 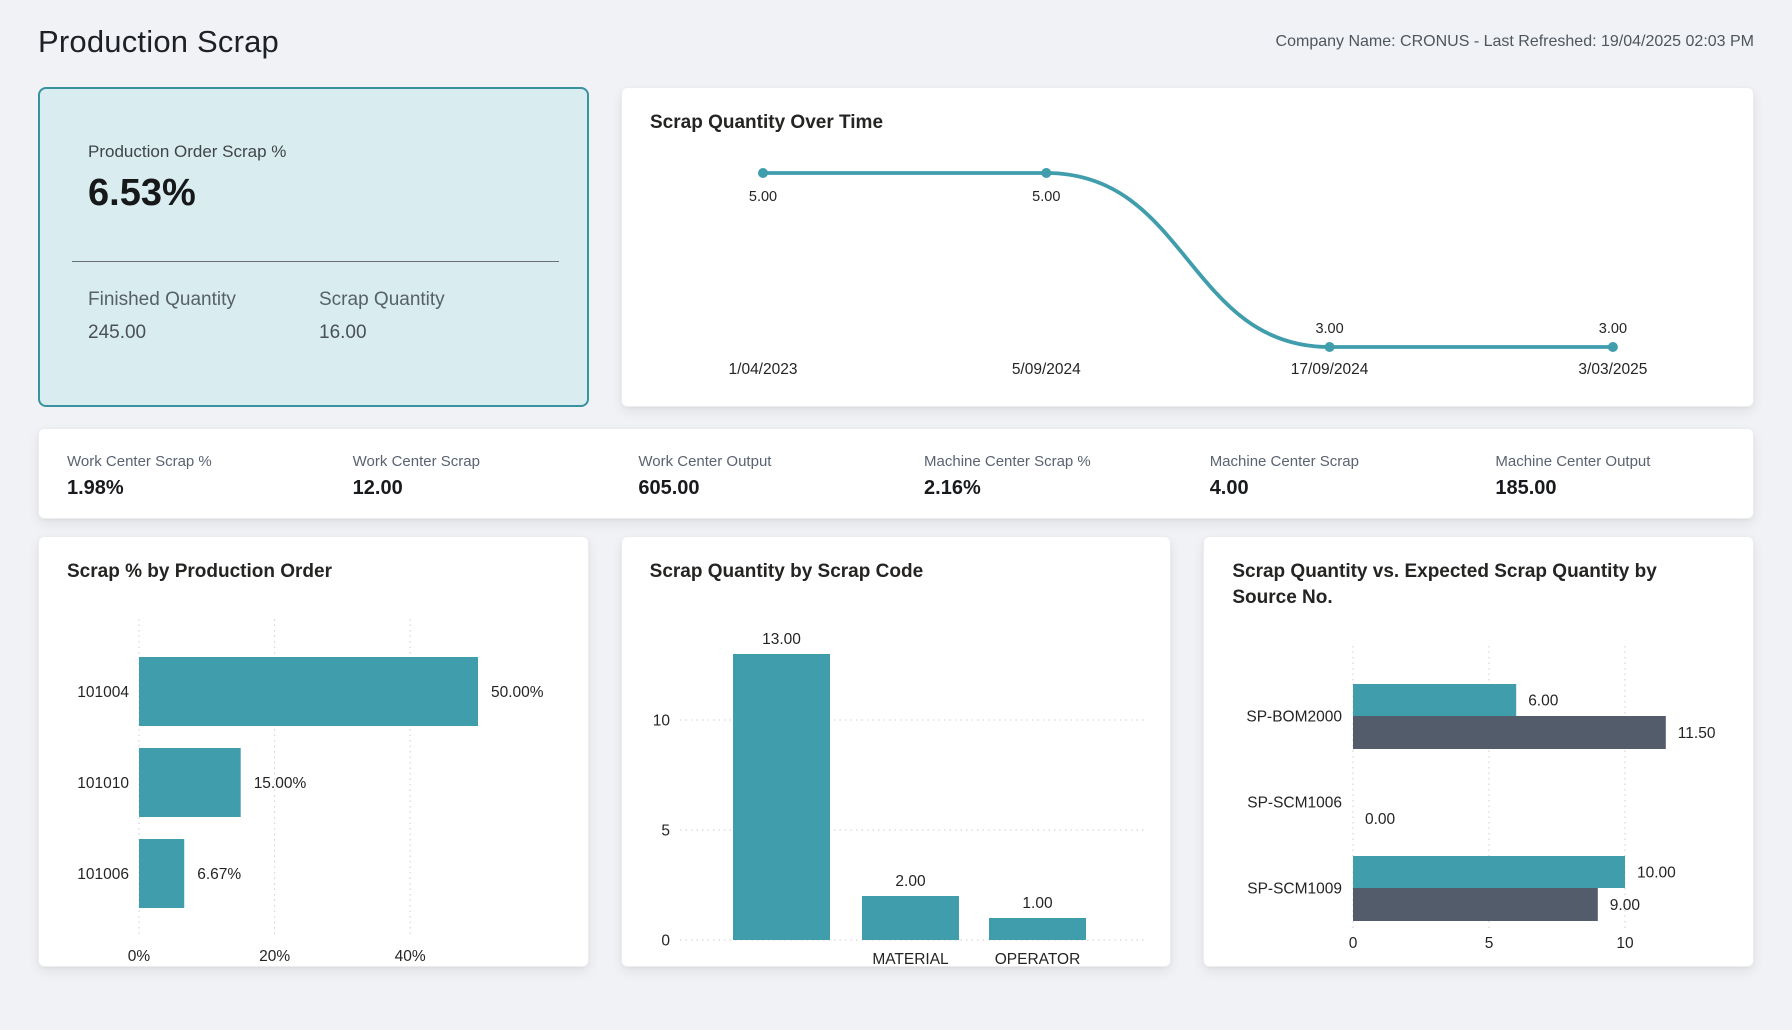 What do you see at coordinates (1380, 819) in the screenshot?
I see `data-label: 0.00` at bounding box center [1380, 819].